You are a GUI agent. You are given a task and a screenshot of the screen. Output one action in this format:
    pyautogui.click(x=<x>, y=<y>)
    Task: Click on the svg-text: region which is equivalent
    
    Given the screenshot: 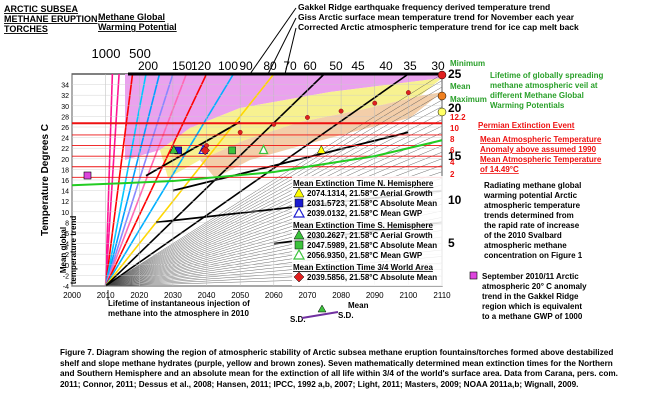 What is the action you would take?
    pyautogui.click(x=532, y=306)
    